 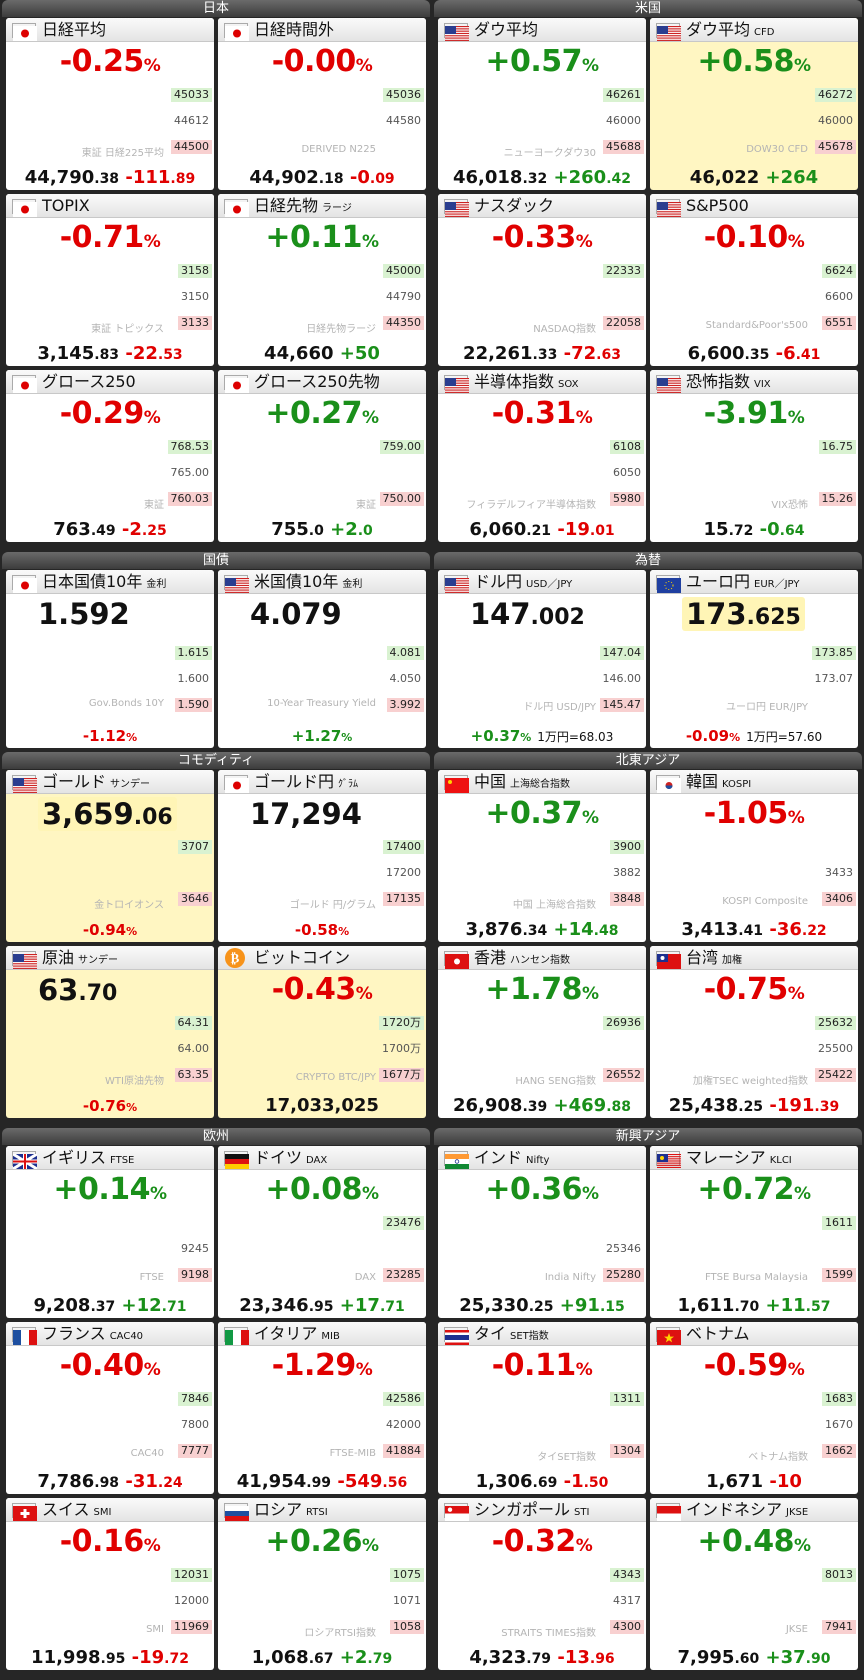 I want to click on chart-watermark: フィラデルフィア半導体指数, so click(x=531, y=505).